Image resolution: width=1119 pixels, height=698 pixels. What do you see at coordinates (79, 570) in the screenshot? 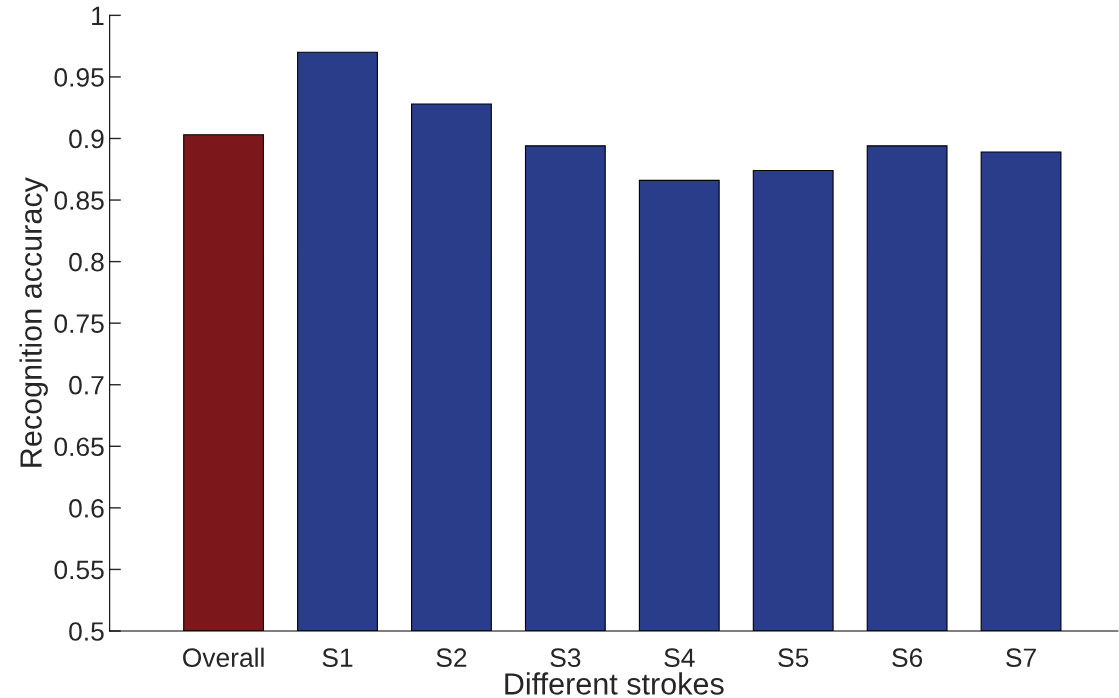
I see `y-tick-label: 0.55` at bounding box center [79, 570].